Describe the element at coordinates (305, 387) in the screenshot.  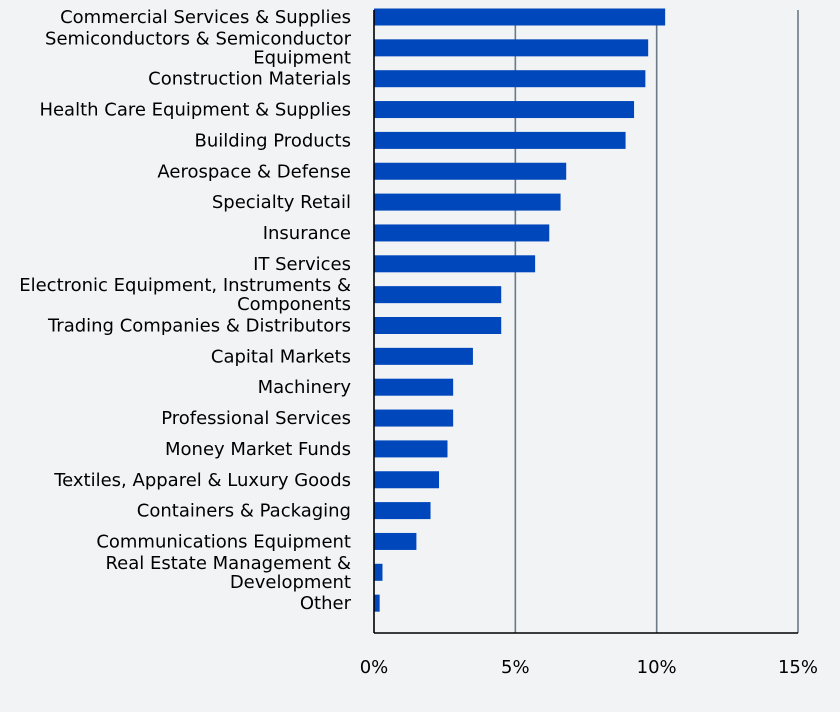
I see `category-label-12: Machinery` at that location.